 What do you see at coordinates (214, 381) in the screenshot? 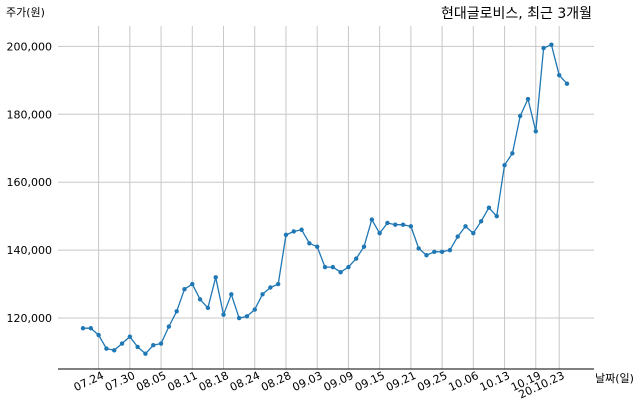
I see `x-tick-label: 08.18` at bounding box center [214, 381].